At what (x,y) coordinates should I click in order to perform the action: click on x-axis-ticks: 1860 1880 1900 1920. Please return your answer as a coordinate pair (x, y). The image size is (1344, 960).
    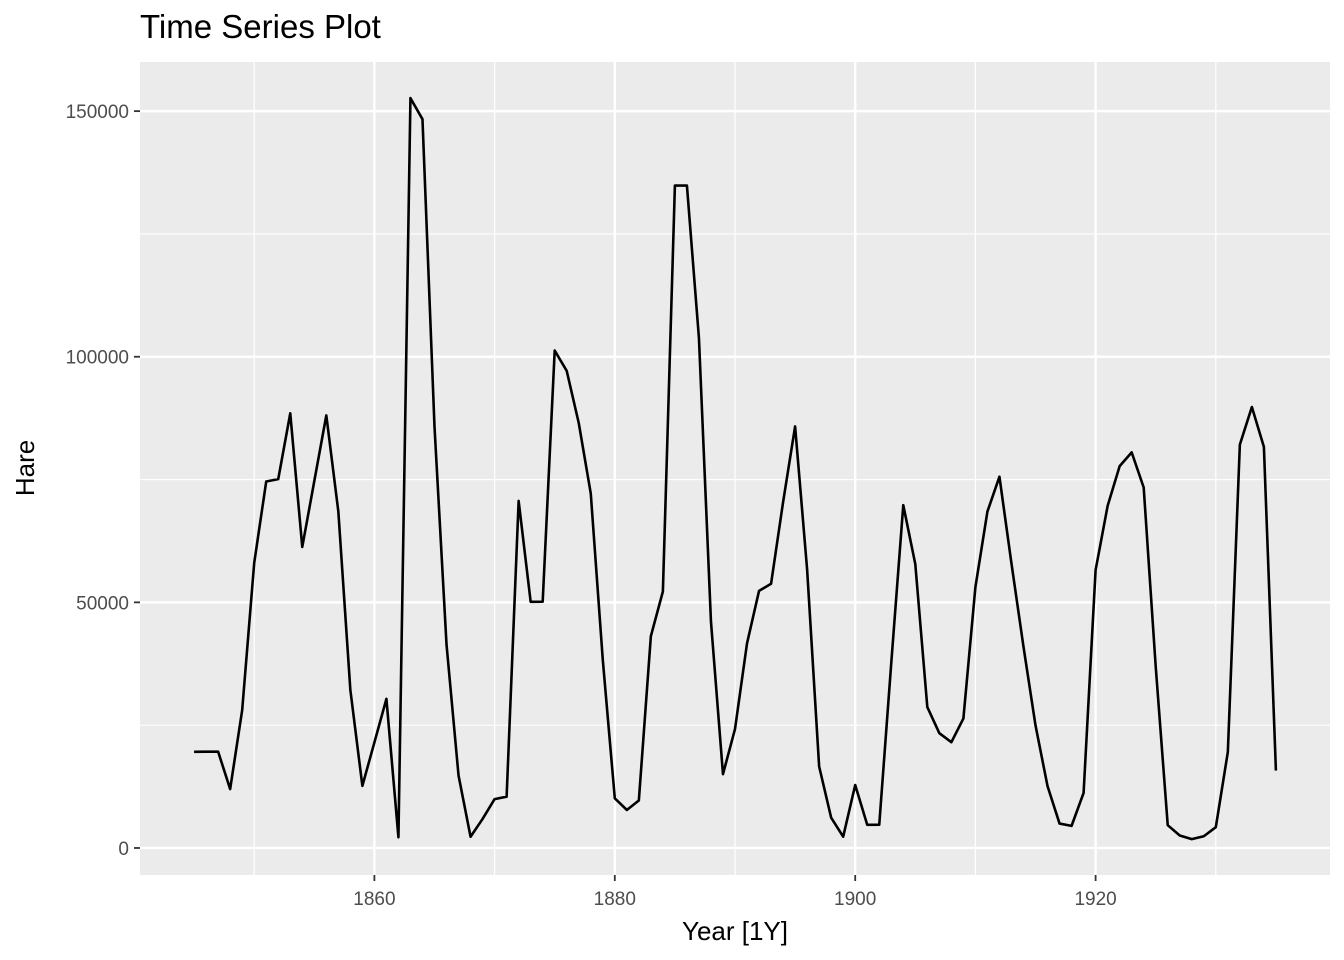
    Looking at the image, I should click on (735, 892).